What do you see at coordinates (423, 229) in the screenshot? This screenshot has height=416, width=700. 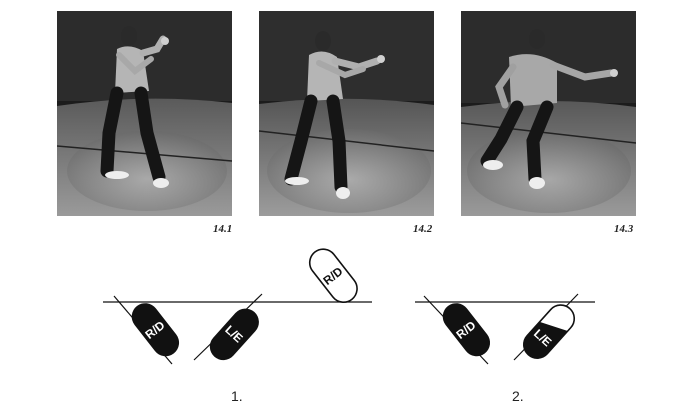 I see `photo-caption: 14.2` at bounding box center [423, 229].